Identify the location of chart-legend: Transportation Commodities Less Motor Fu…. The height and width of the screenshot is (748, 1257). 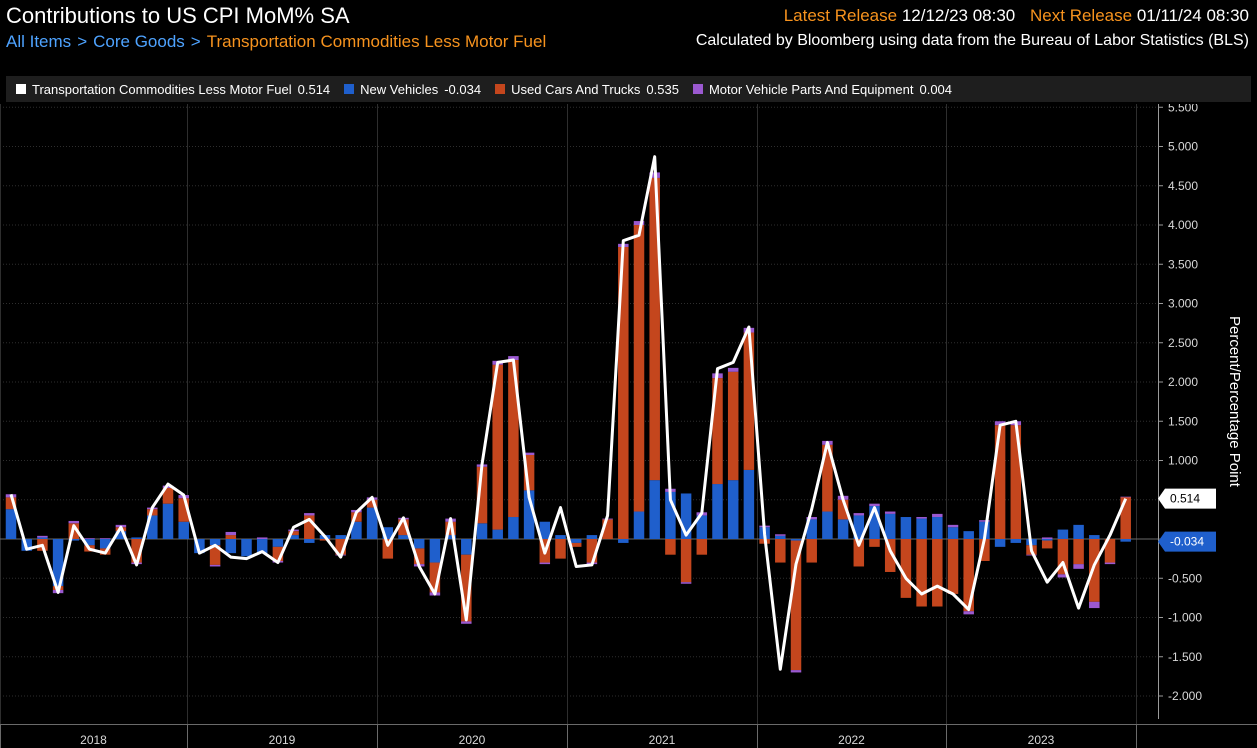
(628, 89).